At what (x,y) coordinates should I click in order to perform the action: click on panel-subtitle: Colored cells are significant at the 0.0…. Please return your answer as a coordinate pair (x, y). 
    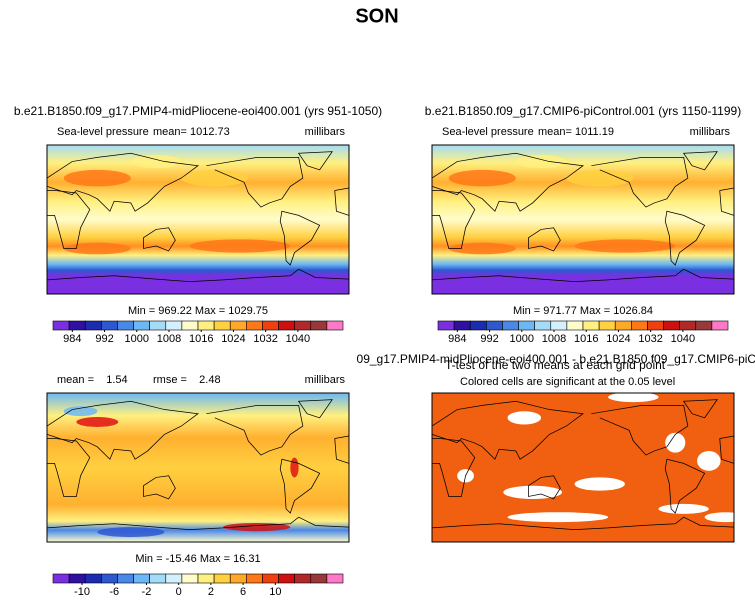
    Looking at the image, I should click on (567, 382).